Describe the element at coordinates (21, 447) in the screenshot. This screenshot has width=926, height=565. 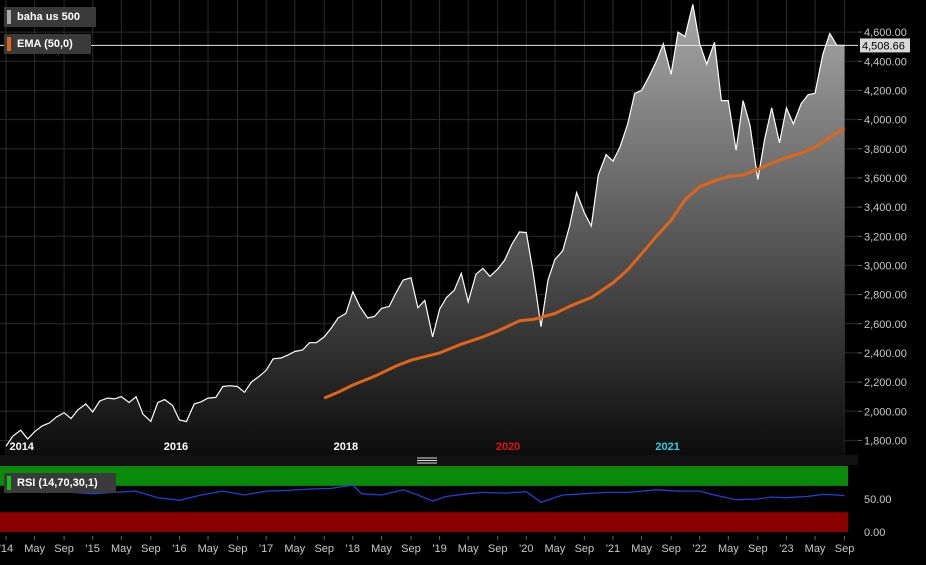
I see `year-label-2014: 2014` at that location.